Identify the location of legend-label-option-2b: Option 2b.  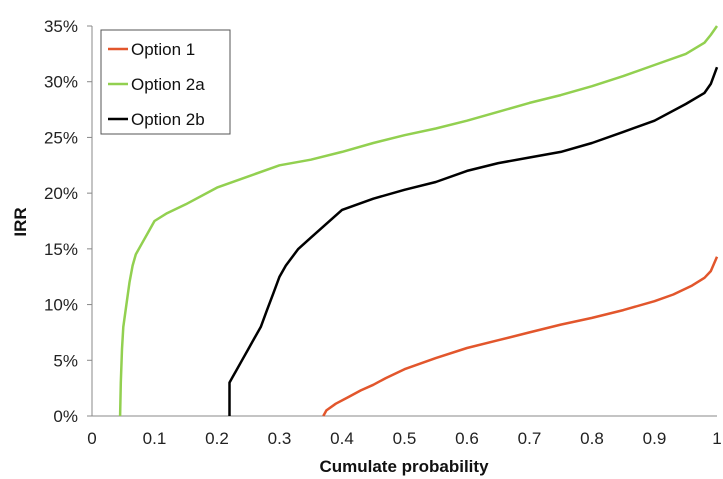
(168, 119).